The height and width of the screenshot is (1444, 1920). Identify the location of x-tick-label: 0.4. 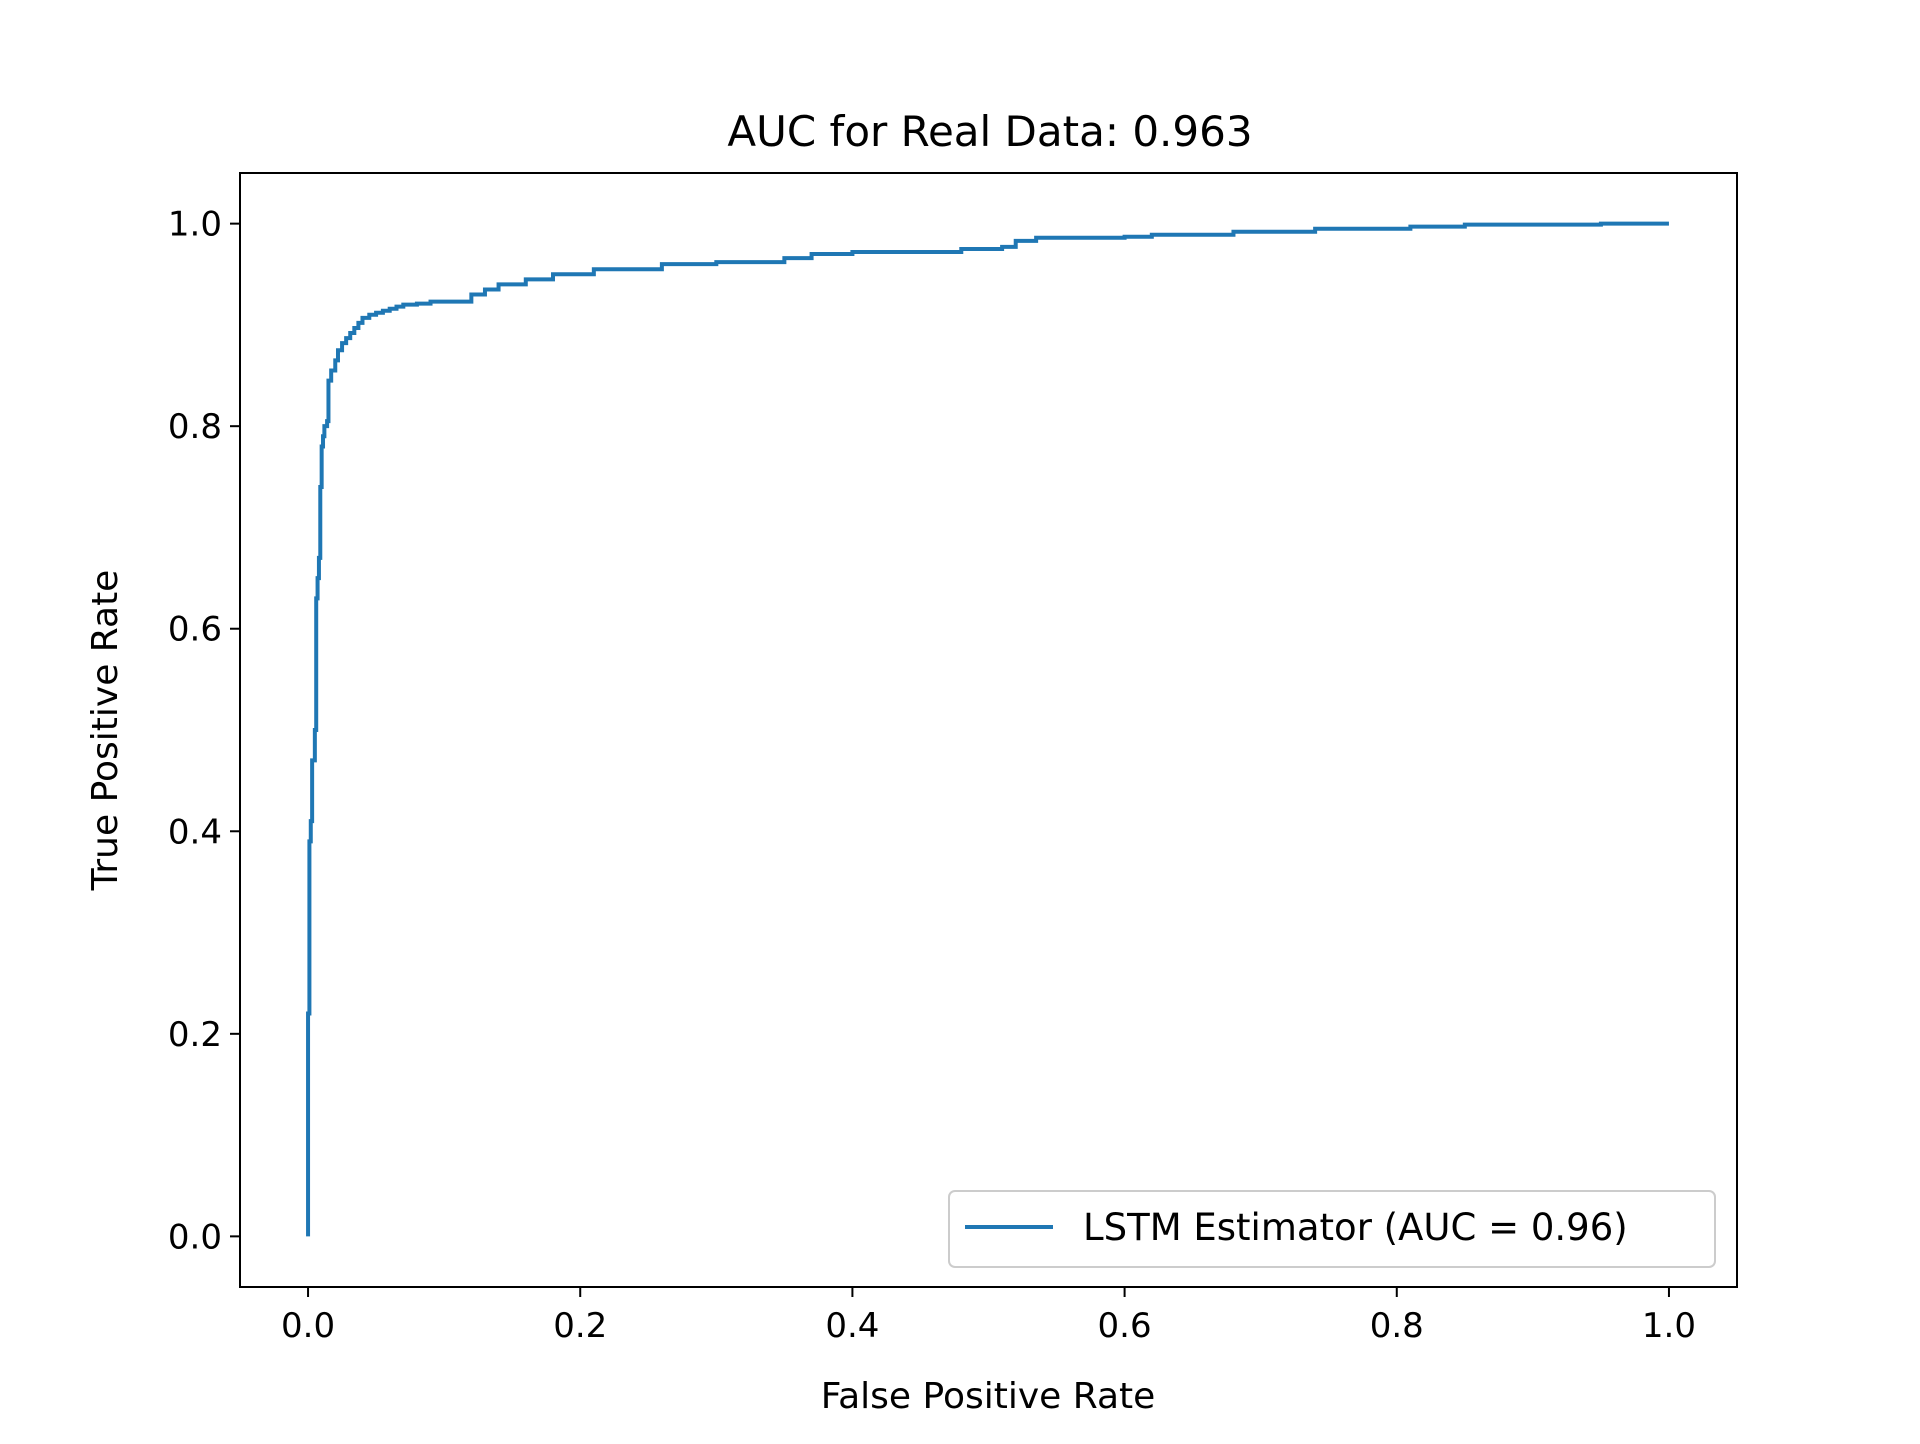
(852, 1326).